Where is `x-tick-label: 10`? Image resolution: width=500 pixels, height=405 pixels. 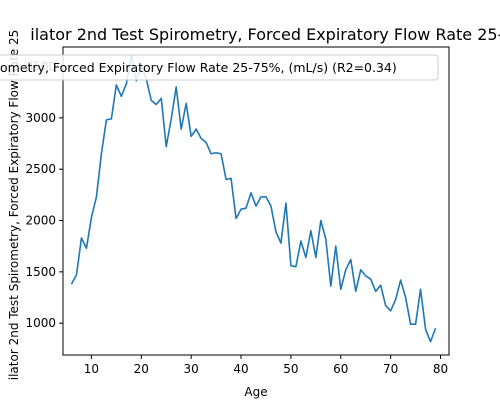
x-tick-label: 10 is located at coordinates (91, 369).